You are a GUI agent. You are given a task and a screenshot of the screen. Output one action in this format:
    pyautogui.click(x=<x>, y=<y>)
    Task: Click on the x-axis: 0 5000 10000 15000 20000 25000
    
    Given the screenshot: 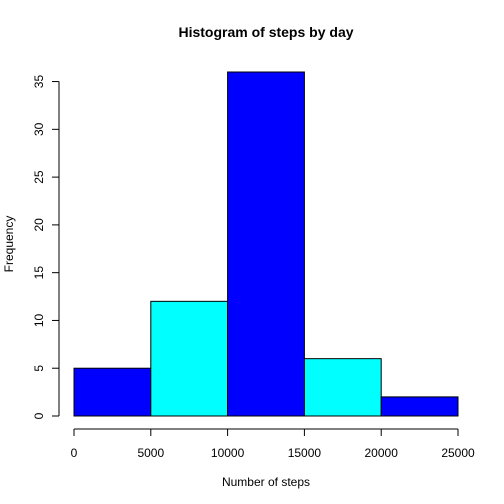 What is the action you would take?
    pyautogui.click(x=273, y=444)
    